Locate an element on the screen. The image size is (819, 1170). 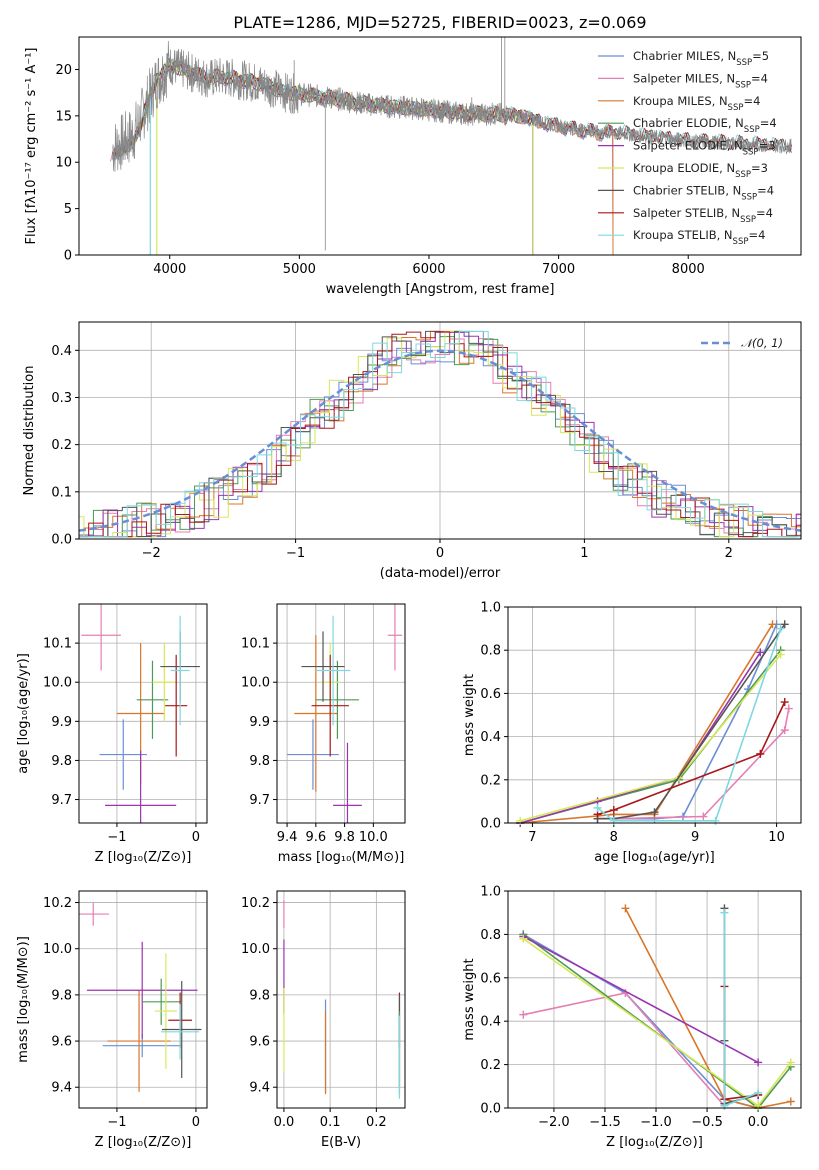
y-tick-label: 9.7 is located at coordinates (259, 800).